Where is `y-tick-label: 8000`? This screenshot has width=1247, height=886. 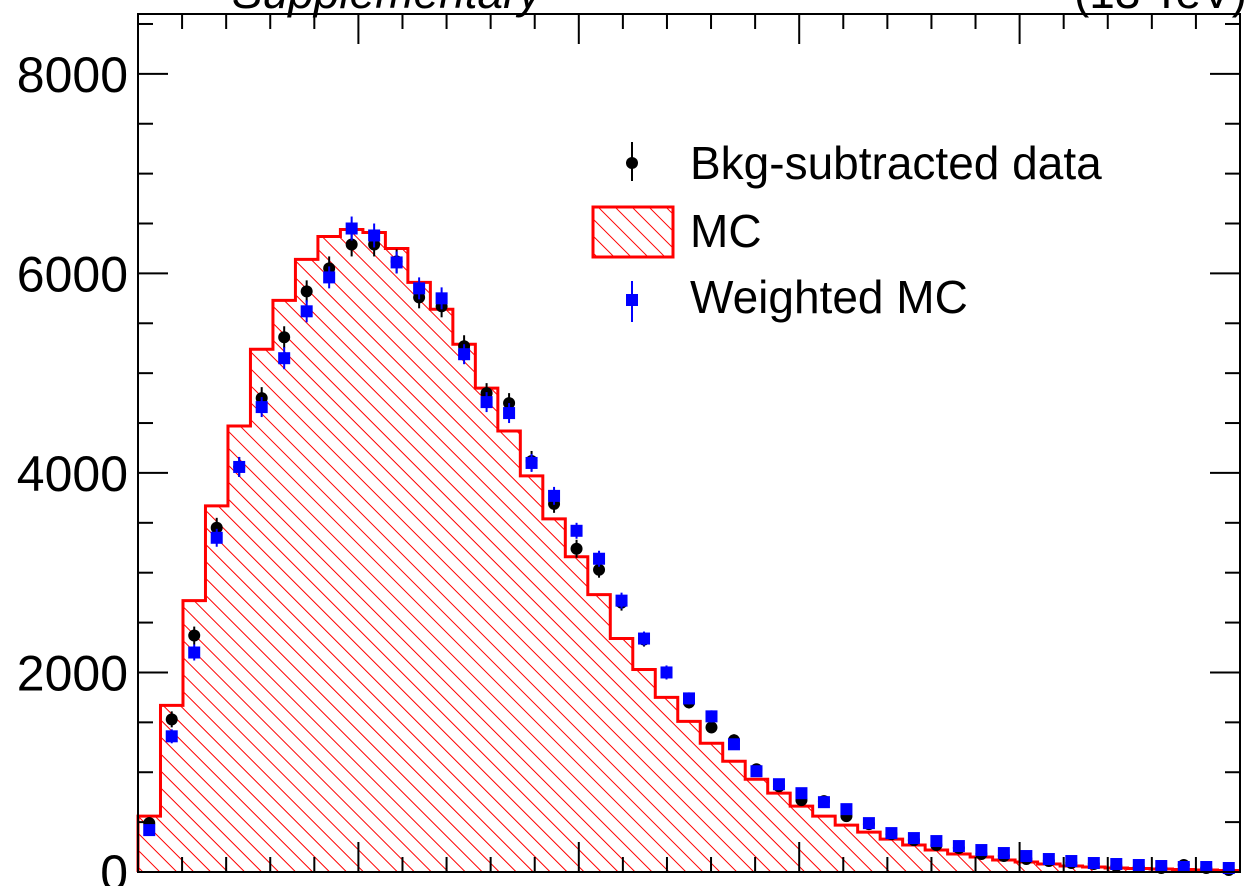 y-tick-label: 8000 is located at coordinates (72, 75).